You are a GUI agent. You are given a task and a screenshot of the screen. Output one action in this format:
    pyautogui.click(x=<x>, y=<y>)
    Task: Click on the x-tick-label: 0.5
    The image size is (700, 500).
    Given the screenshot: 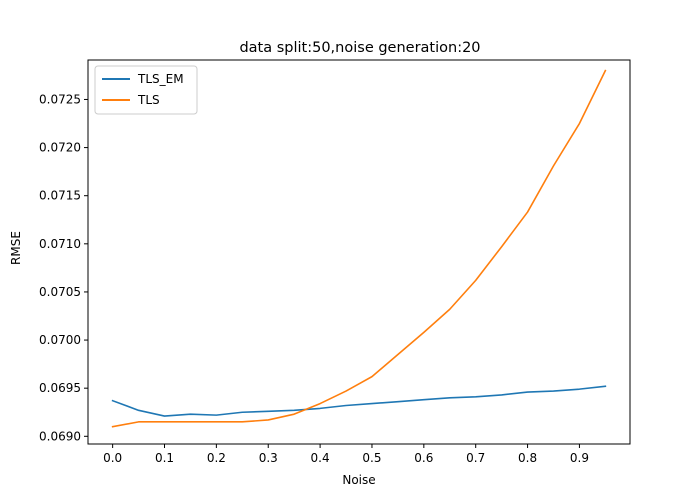 What is the action you would take?
    pyautogui.click(x=371, y=458)
    